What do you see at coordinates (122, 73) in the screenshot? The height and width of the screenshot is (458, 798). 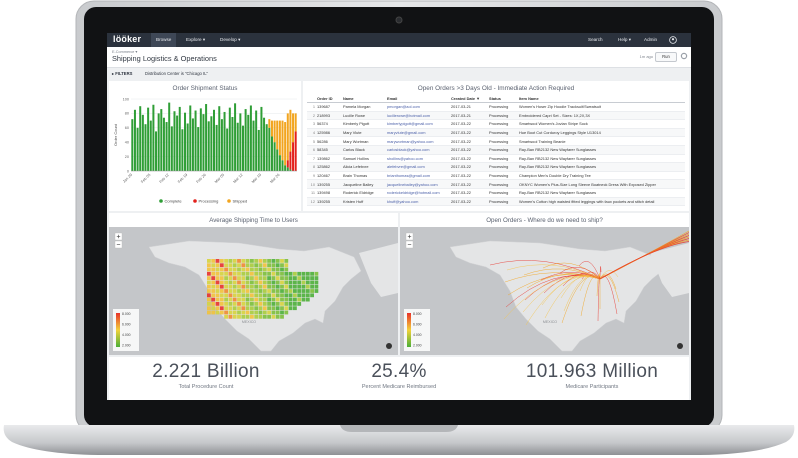 I see `filters-toggle: ▸ FILTERS` at bounding box center [122, 73].